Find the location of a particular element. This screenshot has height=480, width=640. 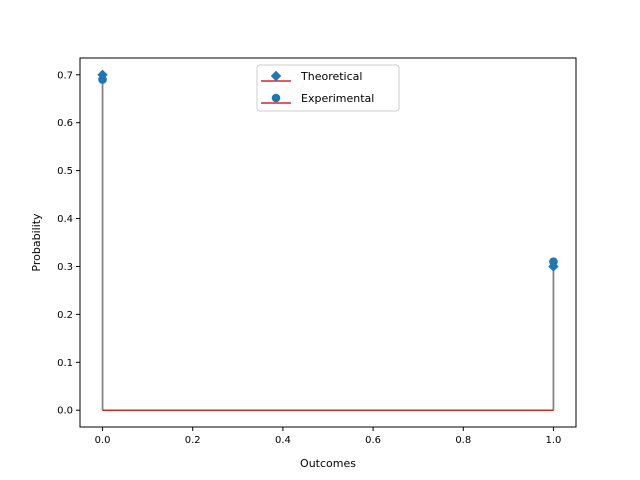

y-axis-ticks: 0.0 0.1 0.2 0.3 0.4 0.5 0.6 0.7 is located at coordinates (68, 243).